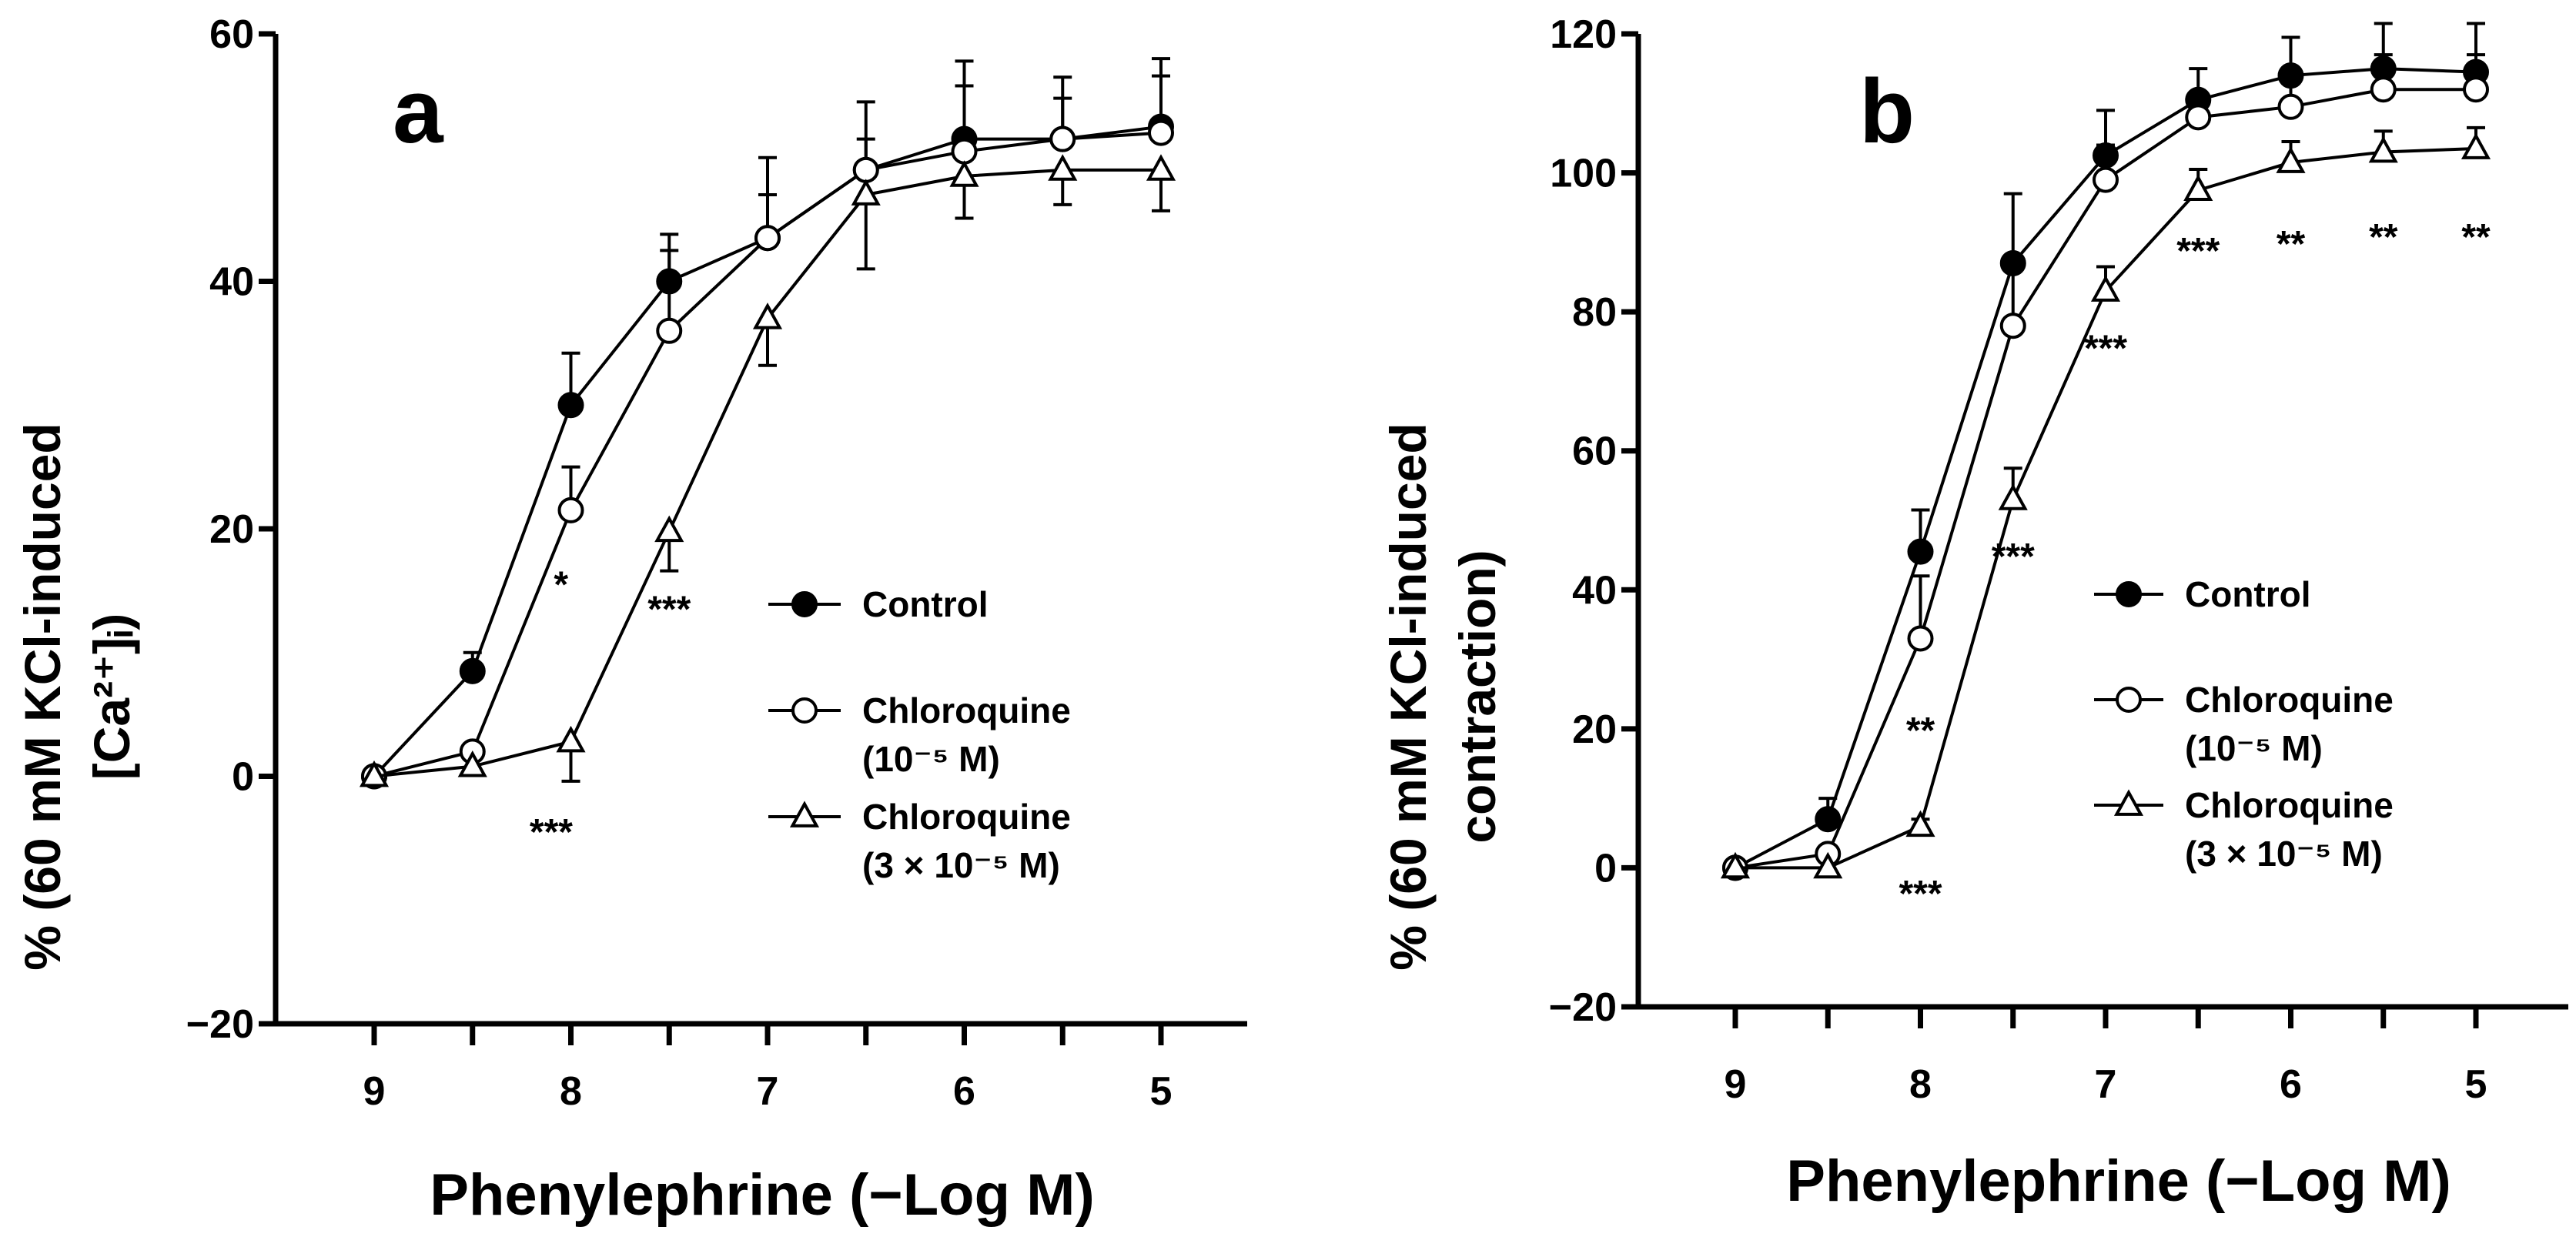 This screenshot has height=1257, width=2576. What do you see at coordinates (111, 696) in the screenshot?
I see `y-axis-label-line2: [Ca²⁺]ᵢ)` at bounding box center [111, 696].